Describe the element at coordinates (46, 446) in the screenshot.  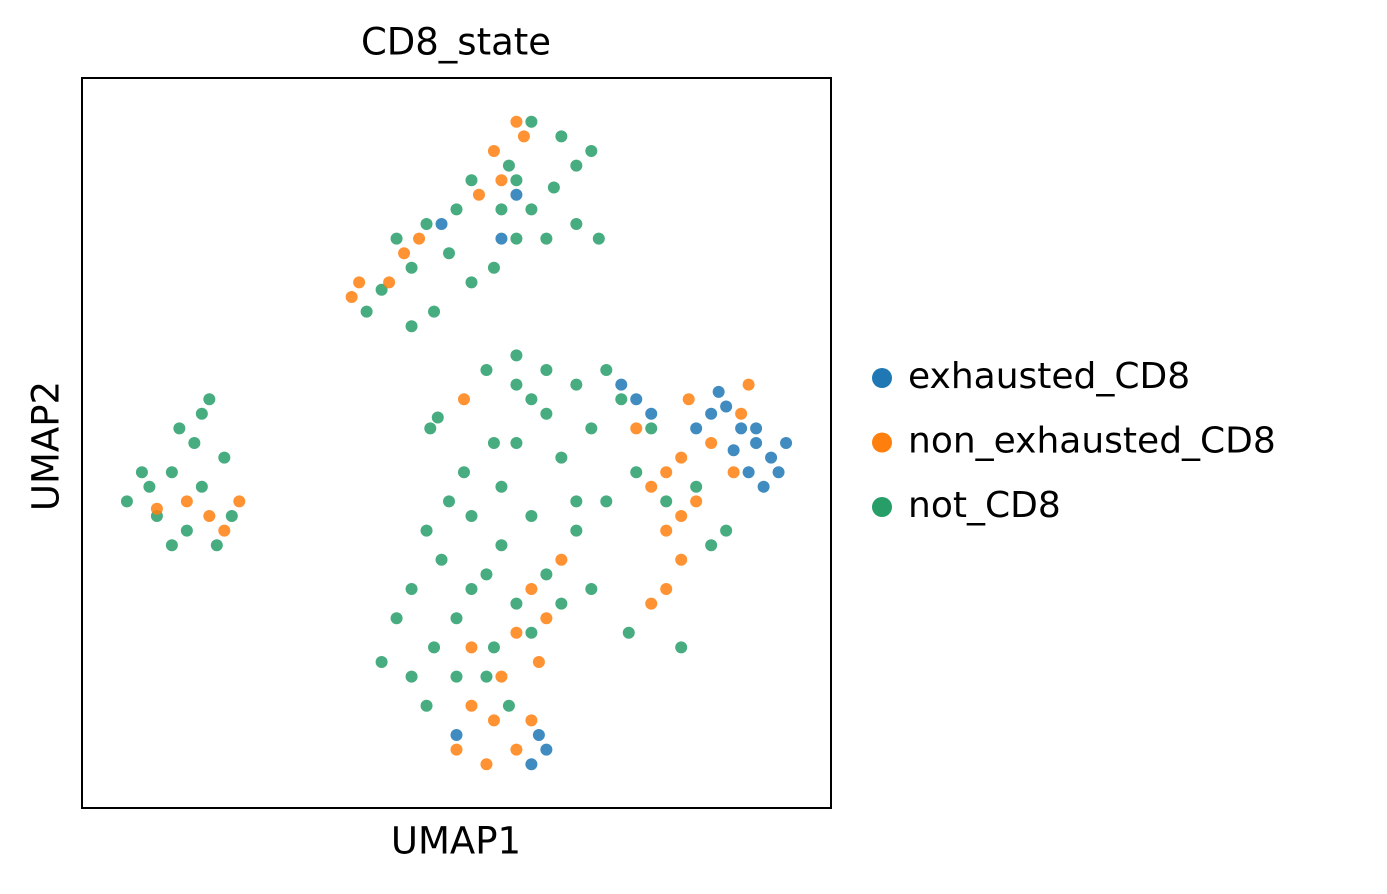
I see `y-axis-label: UMAP2` at that location.